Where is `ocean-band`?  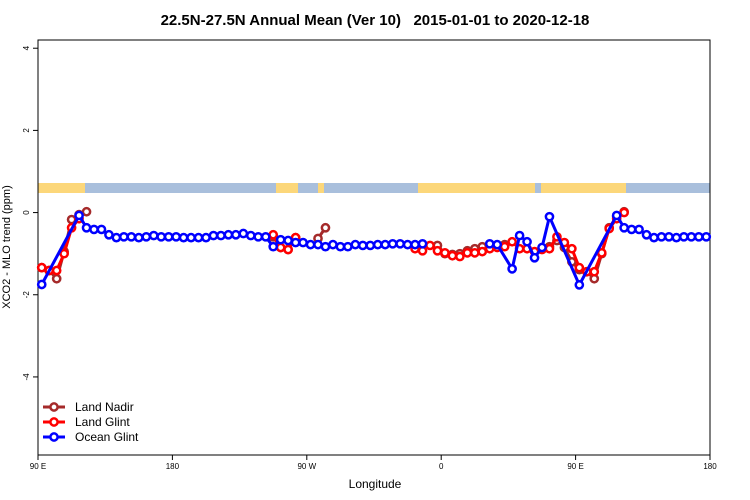 ocean-band is located at coordinates (374, 188).